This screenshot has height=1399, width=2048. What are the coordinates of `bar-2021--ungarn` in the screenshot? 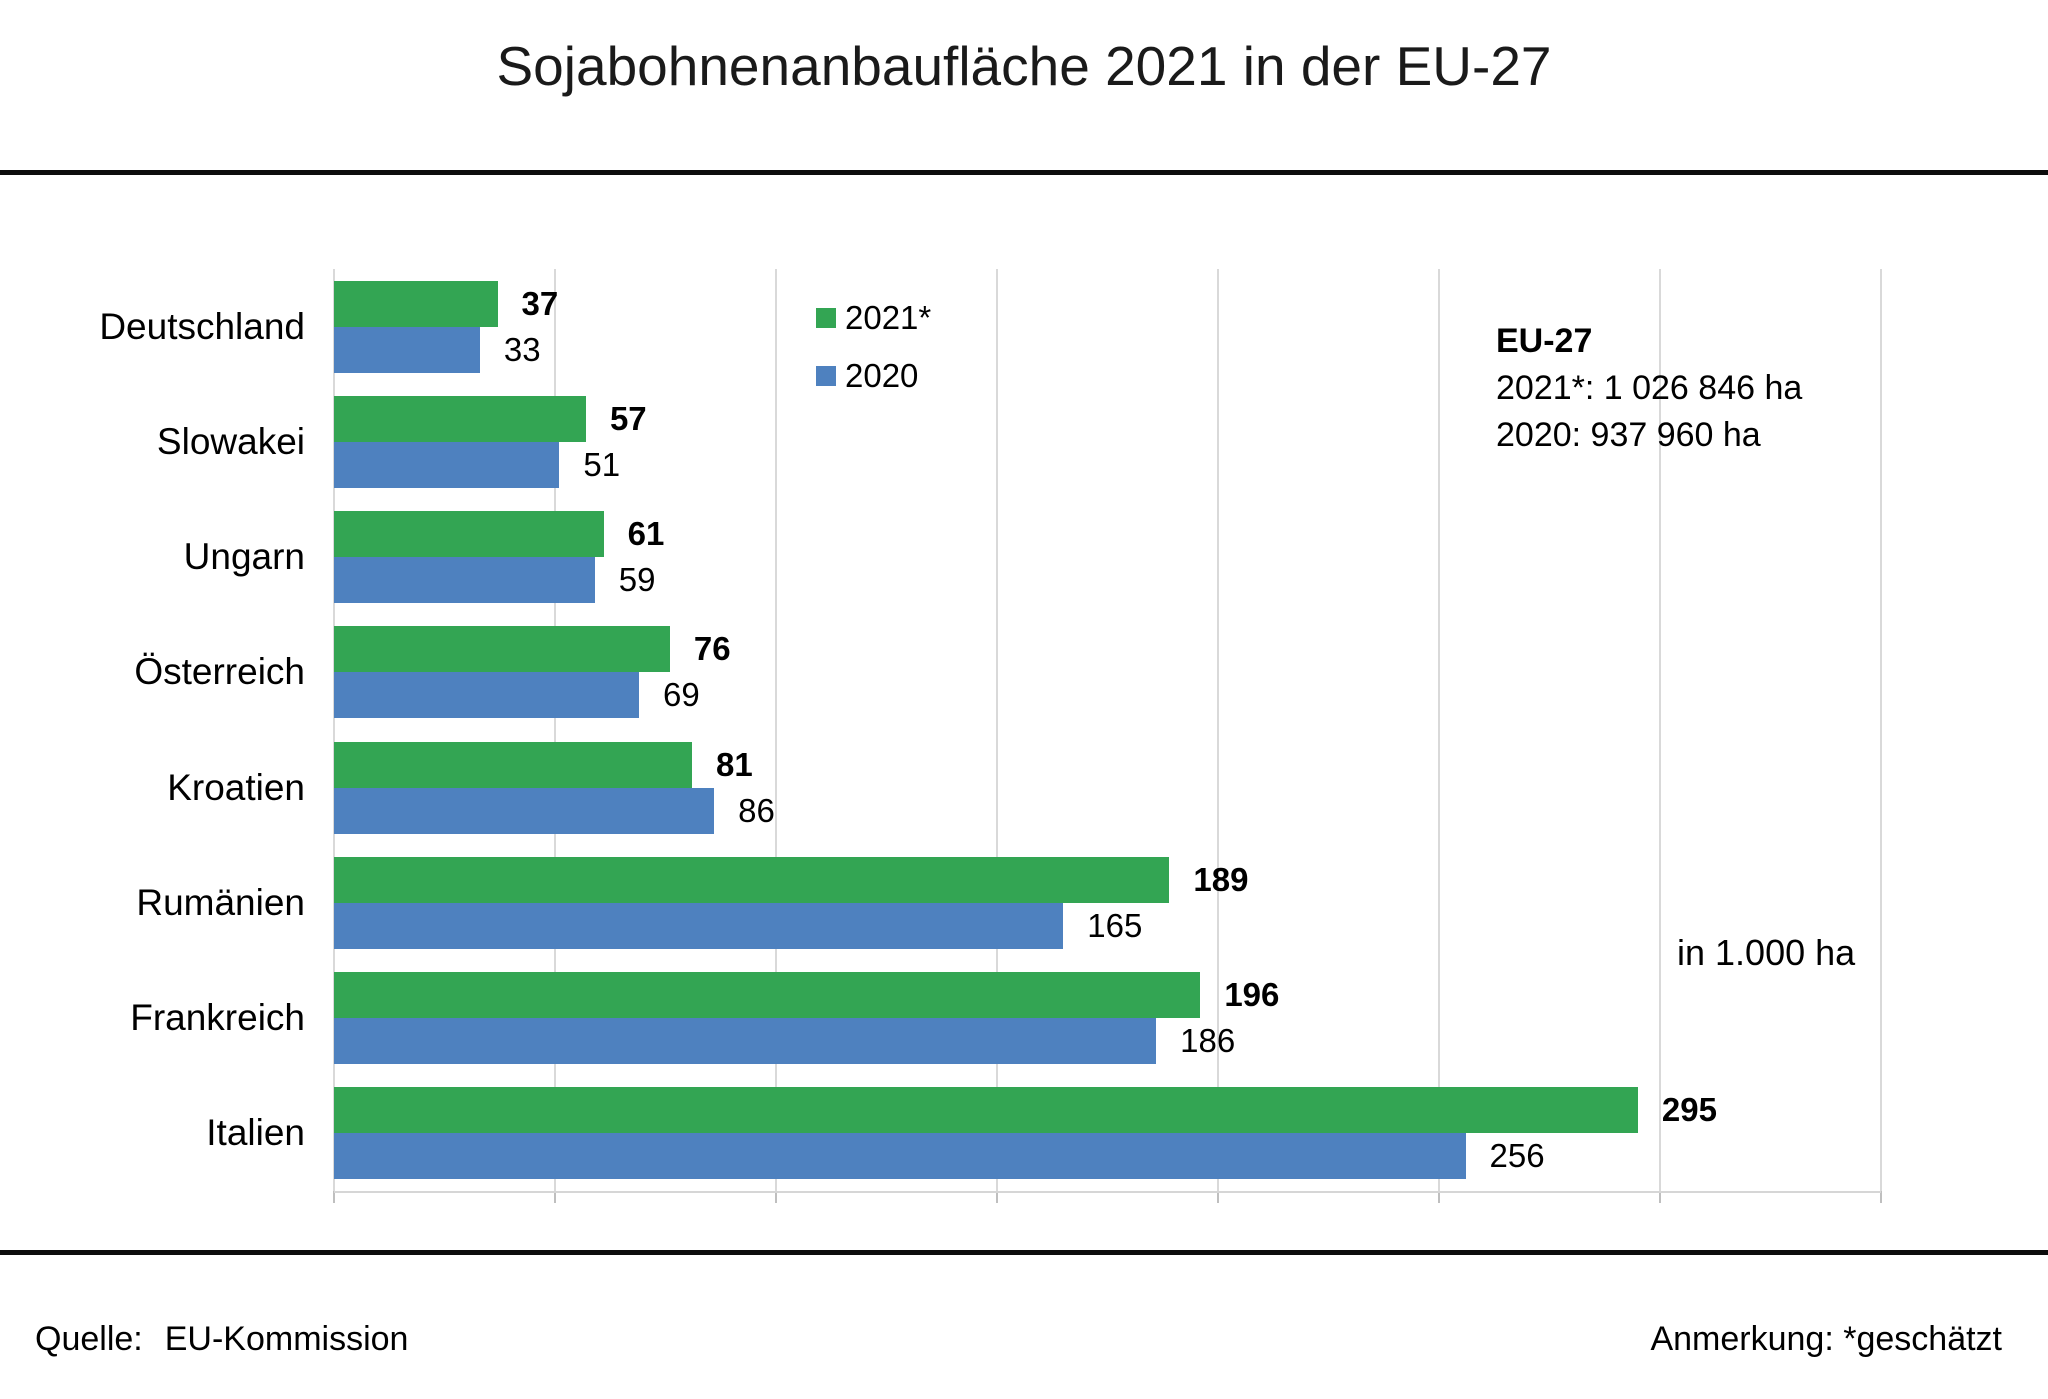 It's located at (469, 534).